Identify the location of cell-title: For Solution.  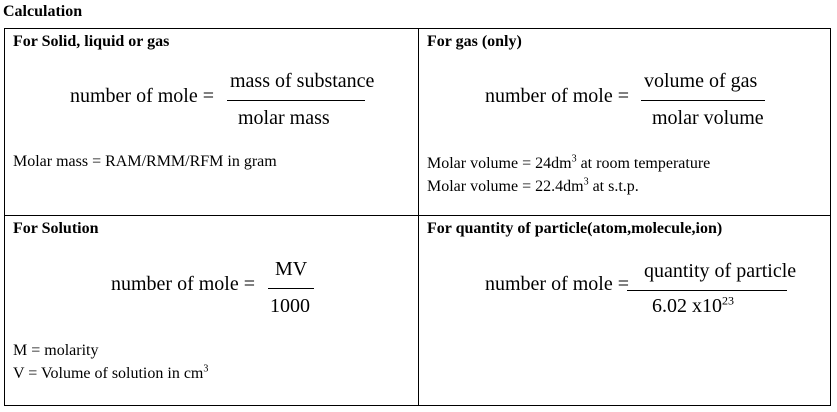
(56, 228).